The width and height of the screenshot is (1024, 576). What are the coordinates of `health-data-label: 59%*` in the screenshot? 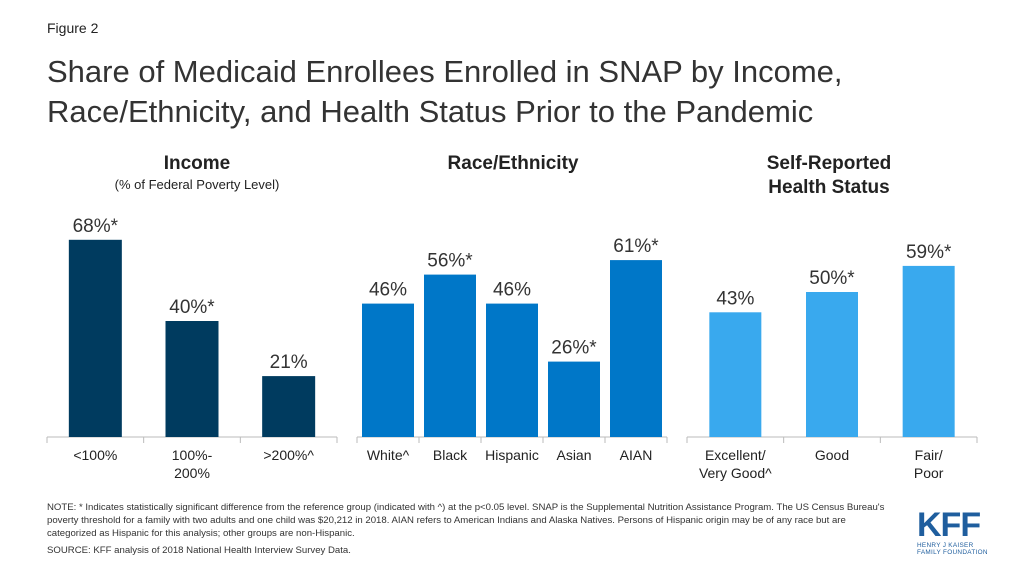 It's located at (929, 252).